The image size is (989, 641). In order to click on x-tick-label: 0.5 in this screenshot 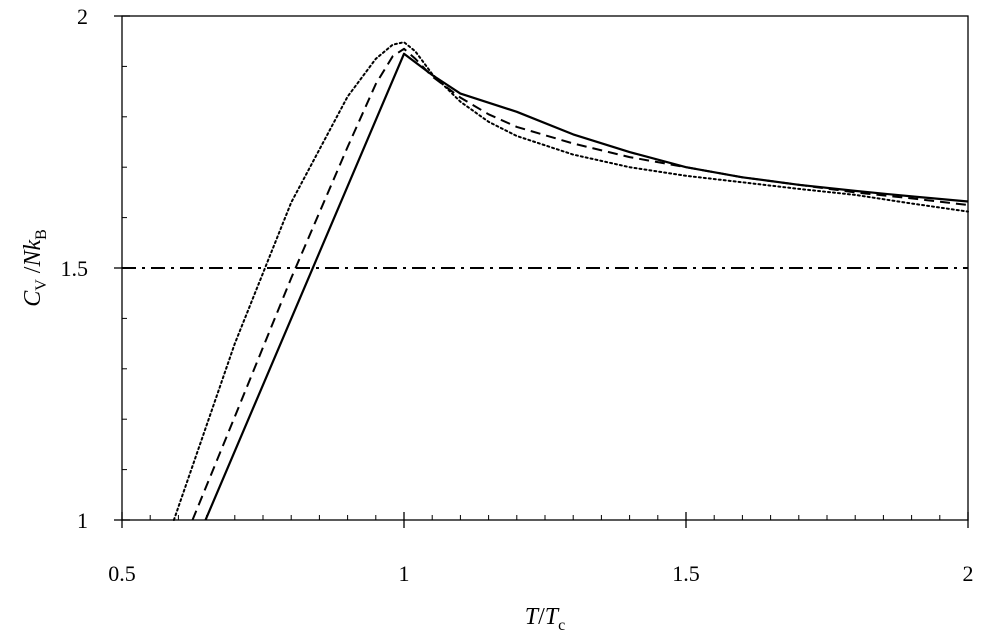, I will do `click(122, 573)`.